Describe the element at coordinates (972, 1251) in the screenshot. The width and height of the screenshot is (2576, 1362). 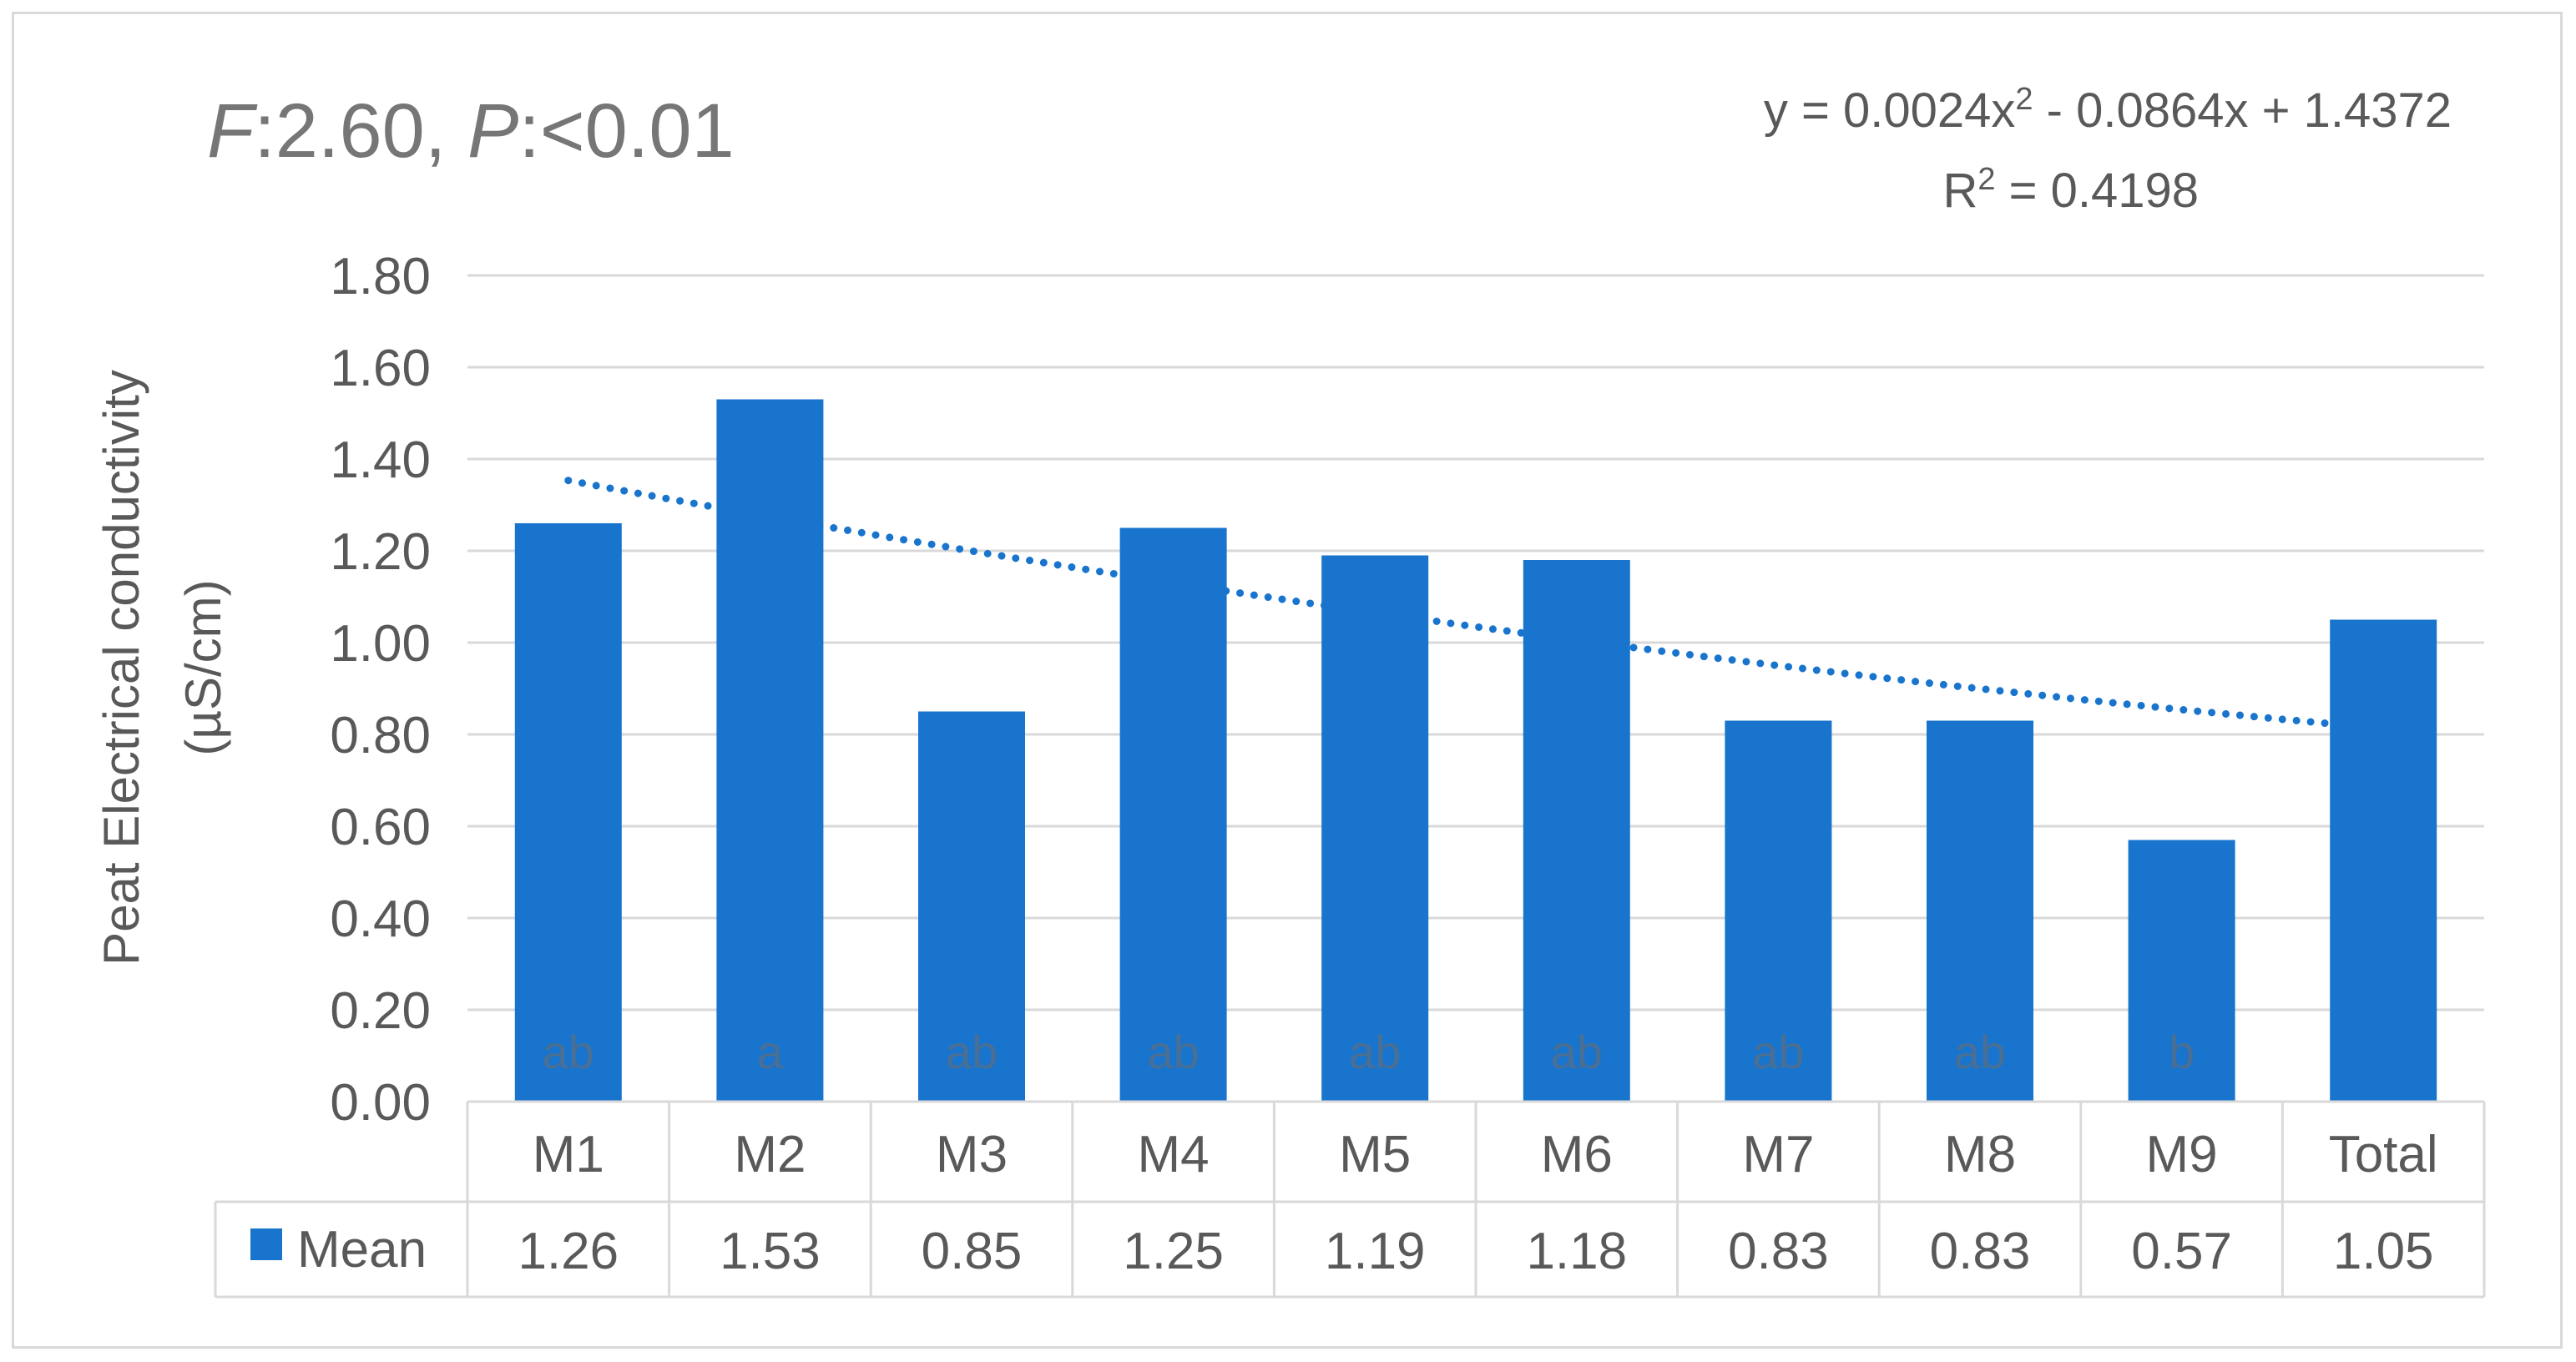
I see `table-value: 0.85` at that location.